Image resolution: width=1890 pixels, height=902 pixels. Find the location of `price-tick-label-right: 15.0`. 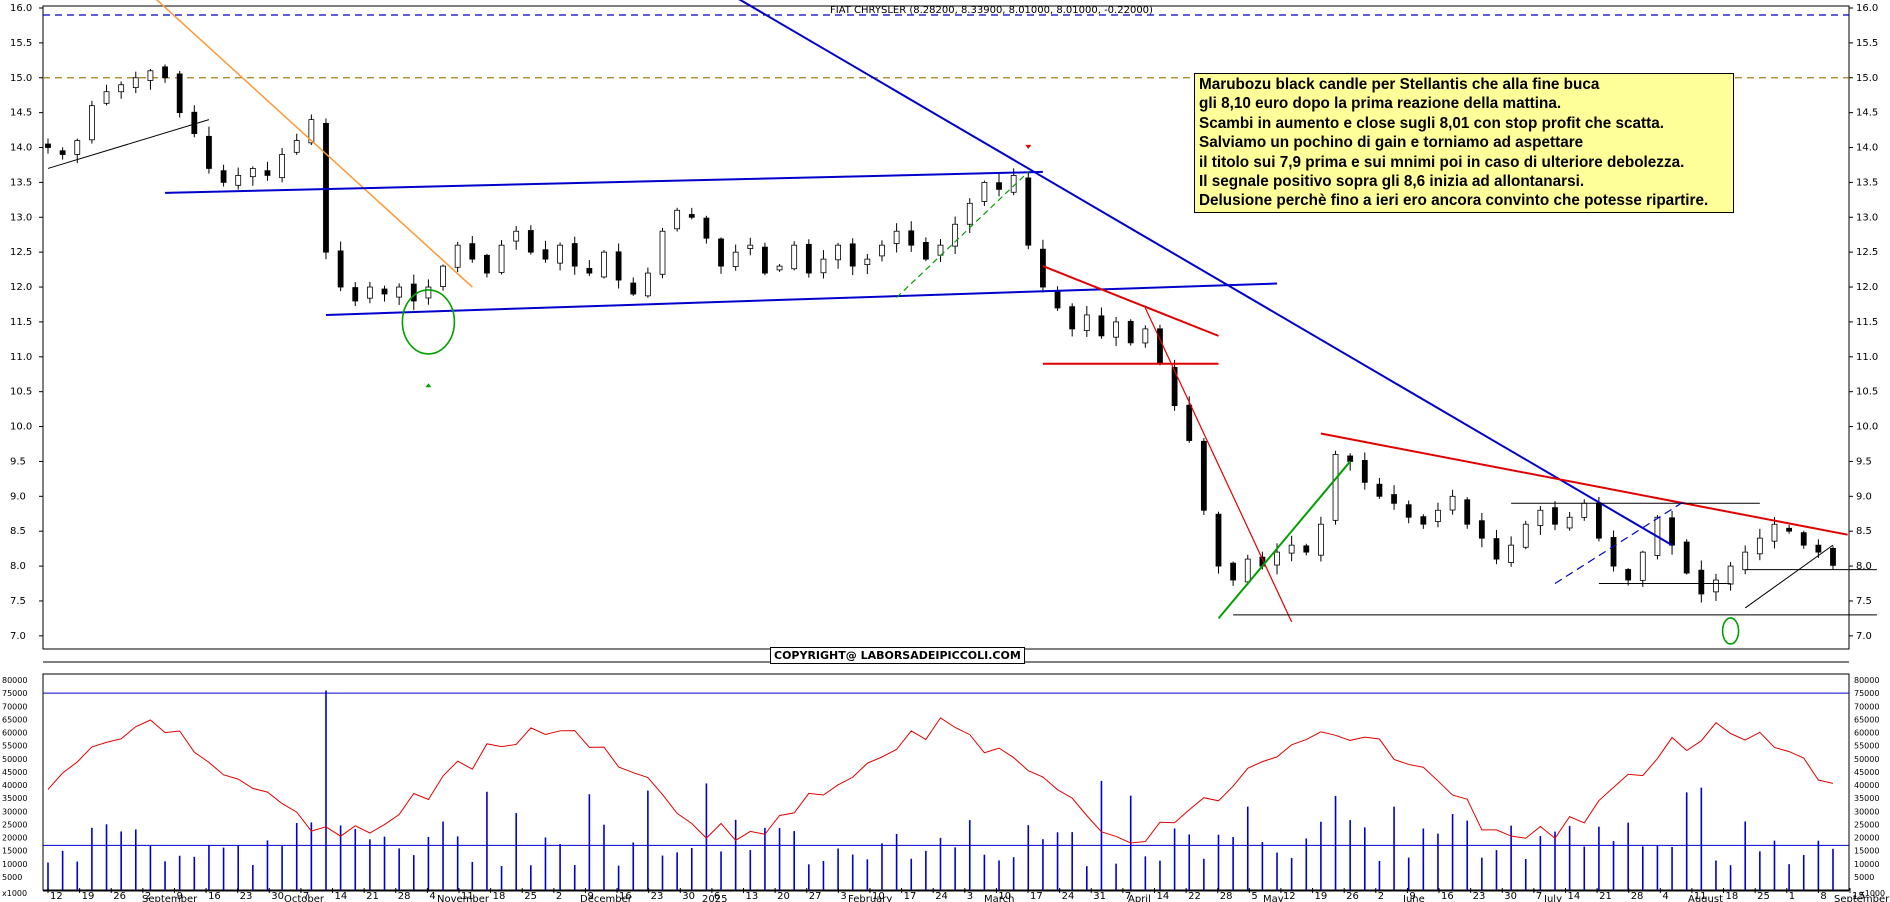

price-tick-label-right: 15.0 is located at coordinates (1867, 78).